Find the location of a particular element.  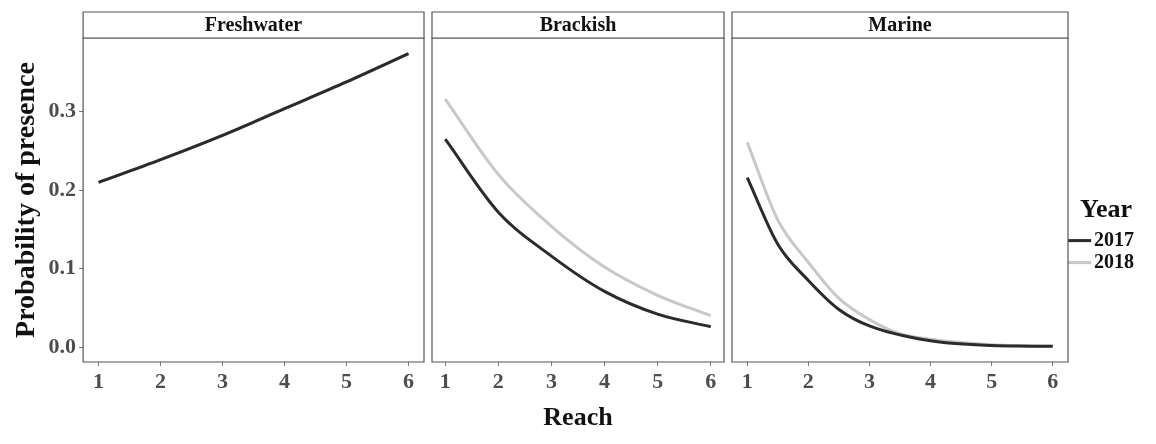

legend-label: 2017 is located at coordinates (1114, 238).